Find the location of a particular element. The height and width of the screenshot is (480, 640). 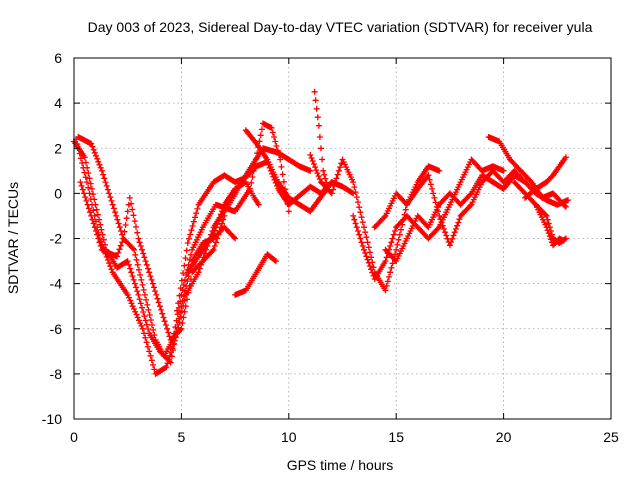

y-tick-label: -4 is located at coordinates (56, 284).